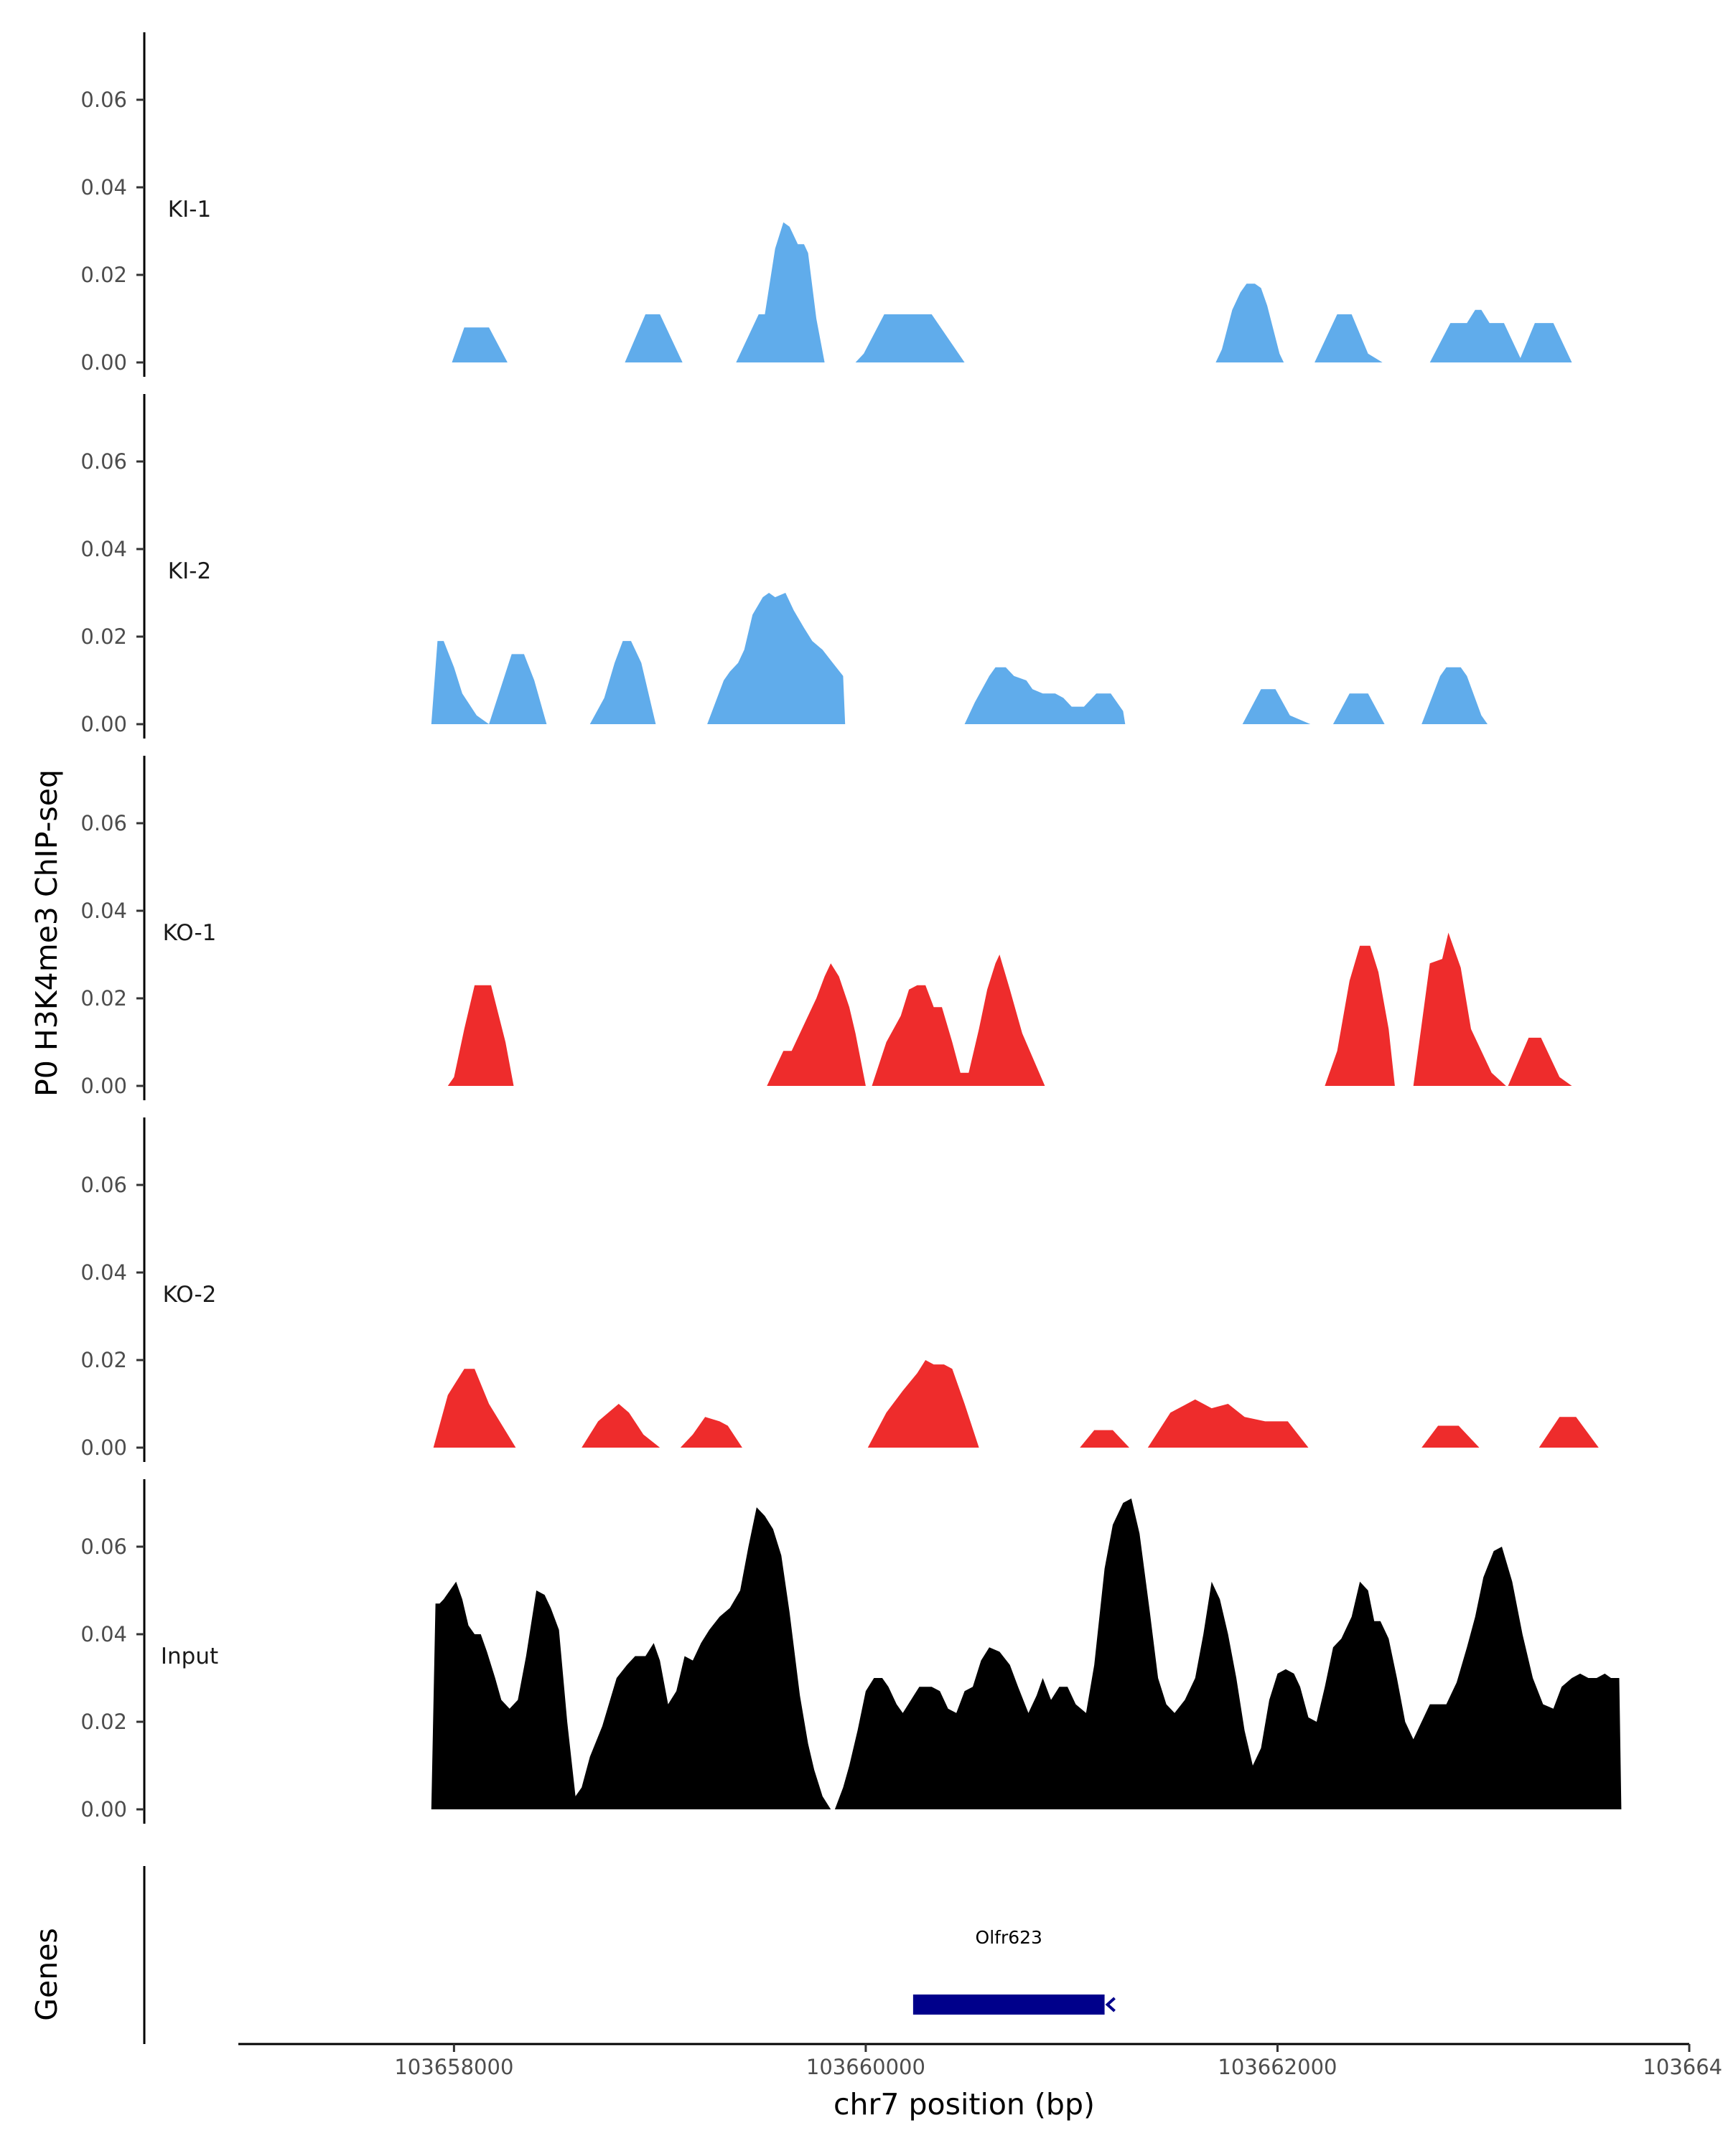 This screenshot has width=1723, height=2156. What do you see at coordinates (964, 2104) in the screenshot?
I see `x-axis-title: chr7 position (bp)` at bounding box center [964, 2104].